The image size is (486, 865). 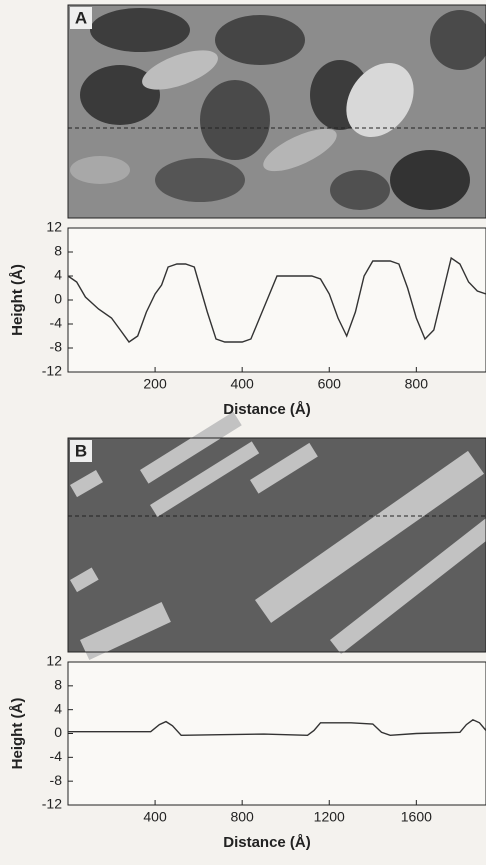 What do you see at coordinates (155, 384) in the screenshot?
I see `x-tick-label: 200` at bounding box center [155, 384].